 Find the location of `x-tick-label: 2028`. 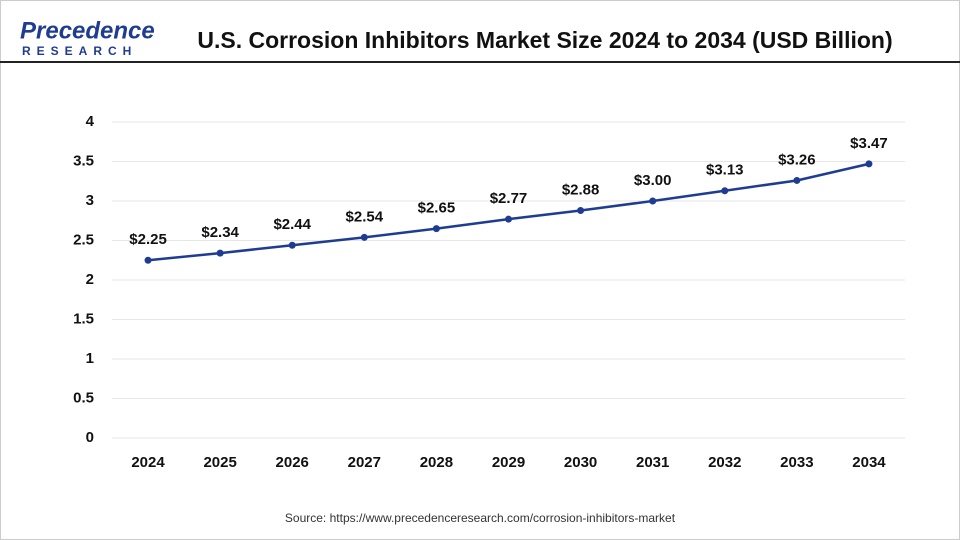

x-tick-label: 2028 is located at coordinates (436, 462).